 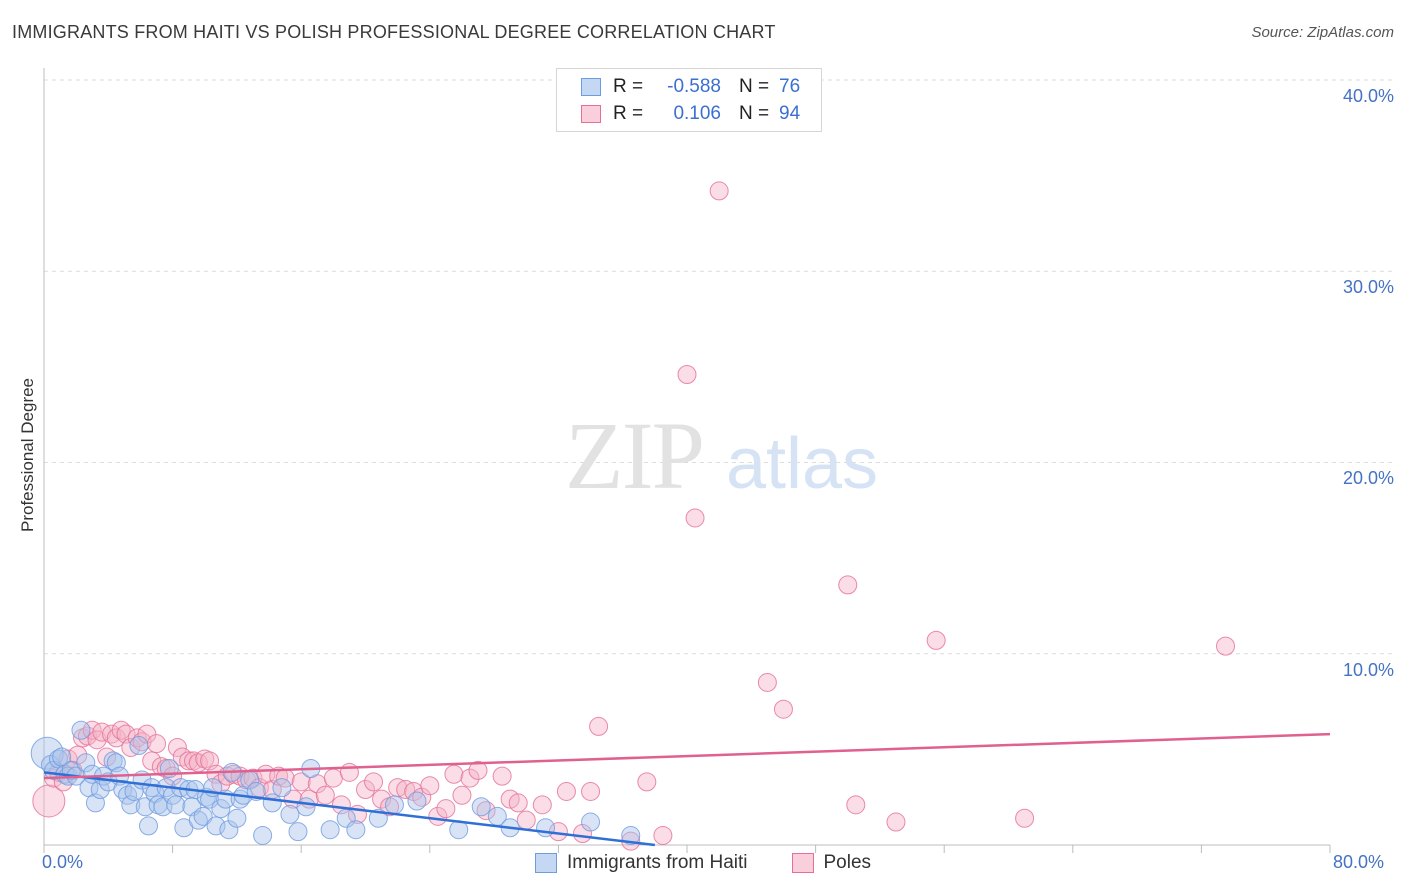 What do you see at coordinates (1368, 478) in the screenshot?
I see `y-tick-label: 20.0%` at bounding box center [1368, 478].